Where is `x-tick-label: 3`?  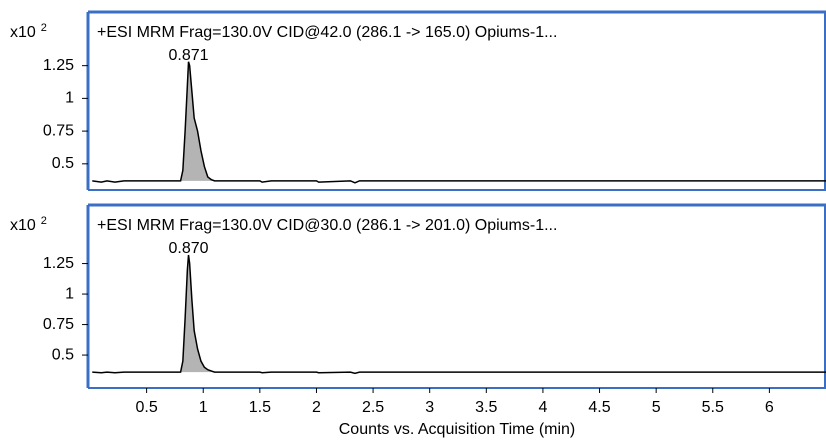
x-tick-label: 3 is located at coordinates (429, 407).